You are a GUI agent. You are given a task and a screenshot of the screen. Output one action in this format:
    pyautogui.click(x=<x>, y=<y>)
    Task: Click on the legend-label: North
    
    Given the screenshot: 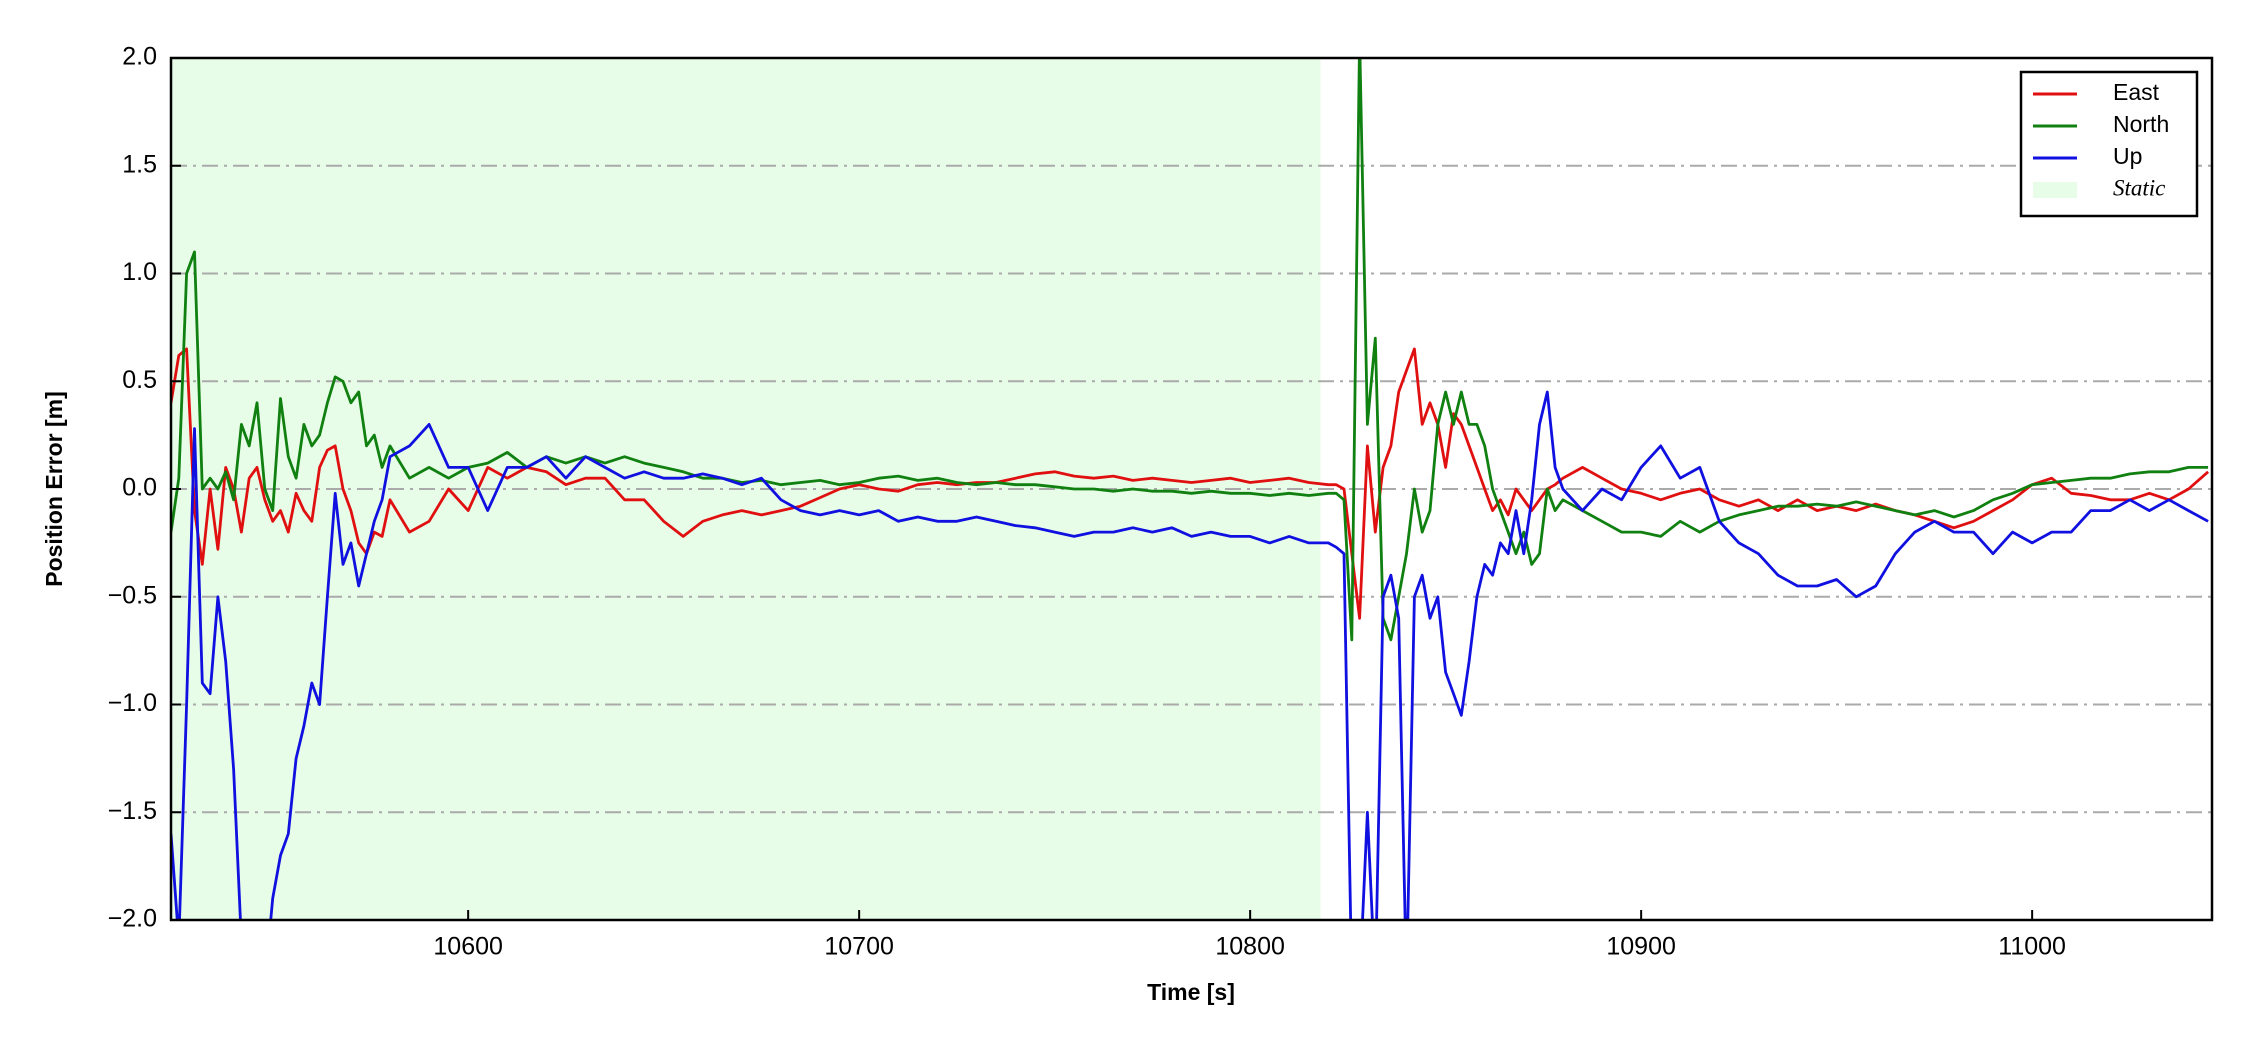 What is the action you would take?
    pyautogui.click(x=2141, y=124)
    